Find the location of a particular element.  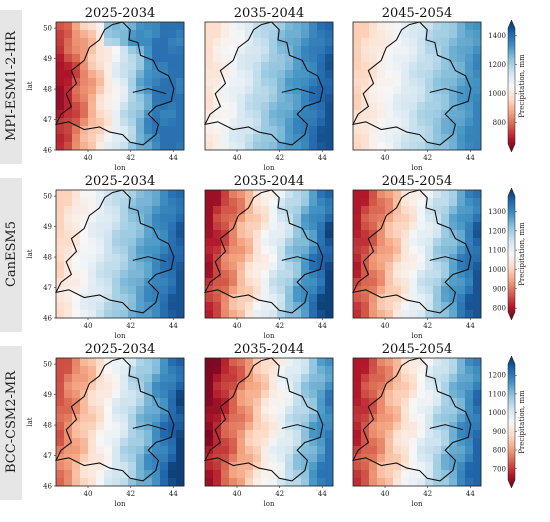

panel-title: 2035-2044 is located at coordinates (269, 349).